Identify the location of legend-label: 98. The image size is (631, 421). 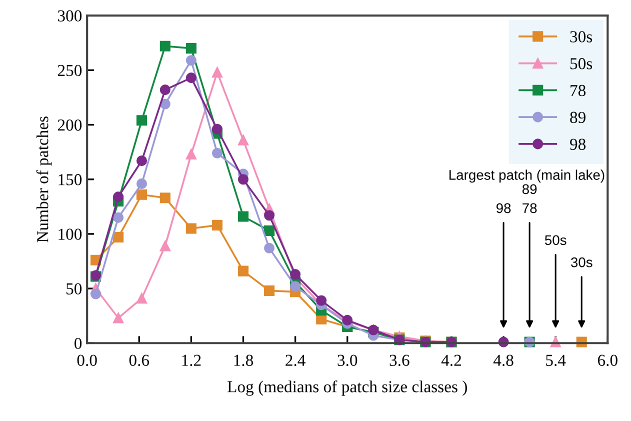
(578, 144).